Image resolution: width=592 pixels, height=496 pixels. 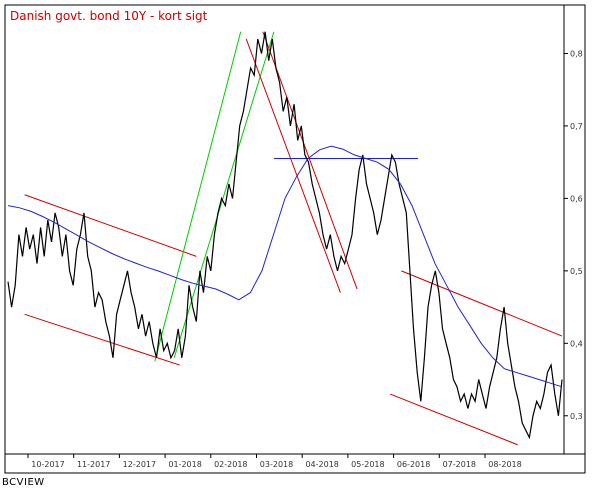 I want to click on y-tick-label: 0,5, so click(x=576, y=271).